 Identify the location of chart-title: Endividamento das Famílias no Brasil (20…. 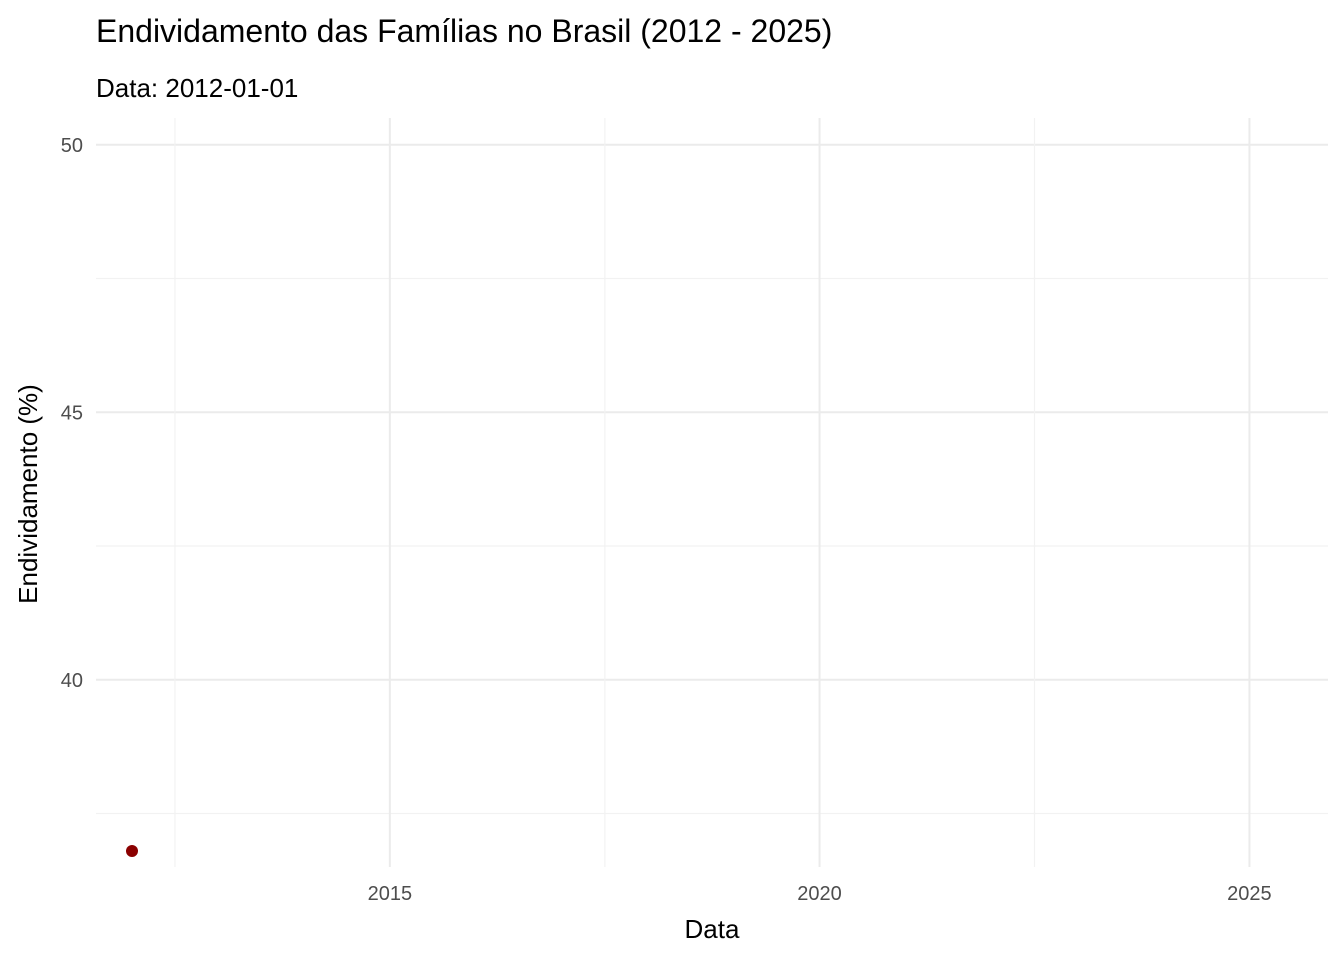
(464, 31).